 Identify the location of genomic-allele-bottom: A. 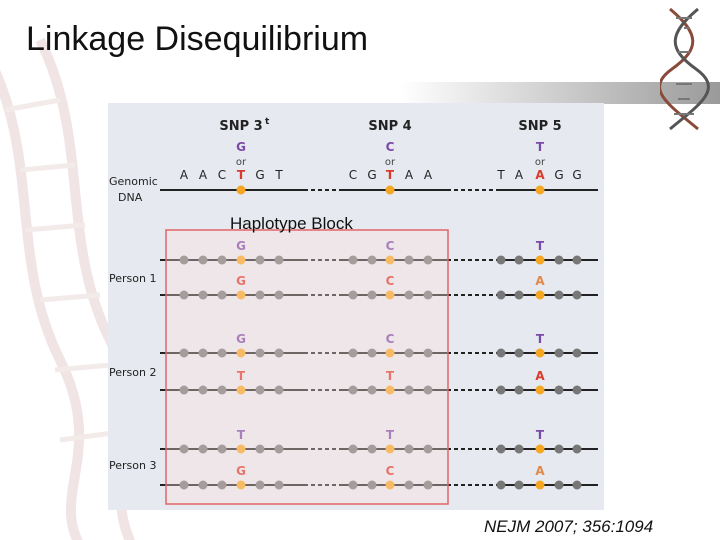
(540, 175).